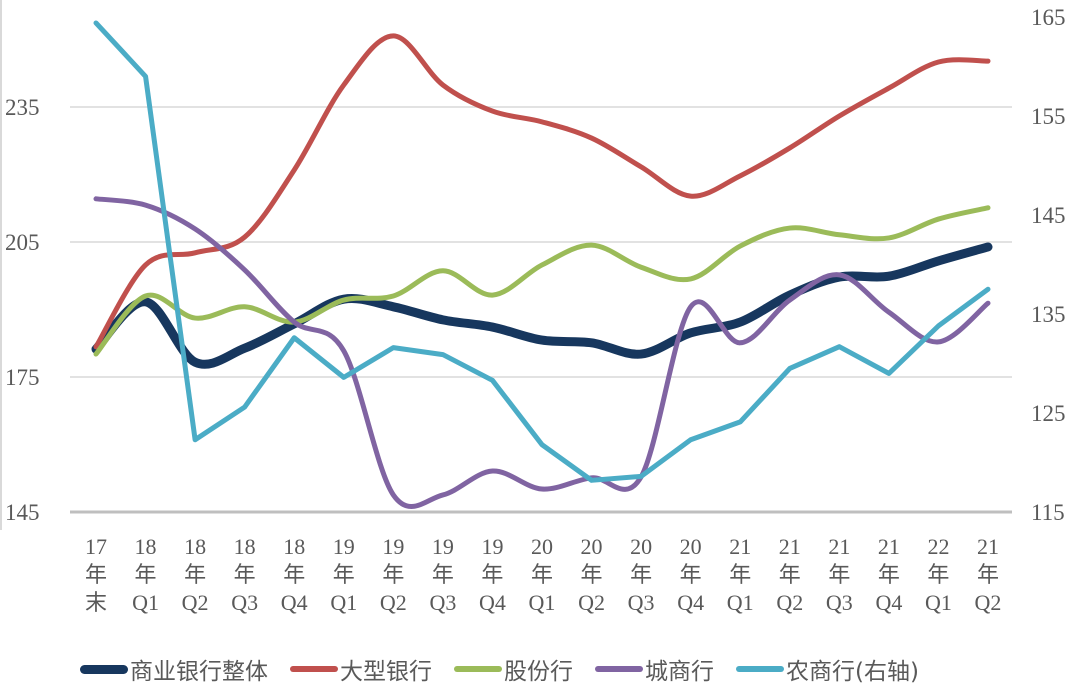 The height and width of the screenshot is (694, 1080). Describe the element at coordinates (538, 672) in the screenshot. I see `legend-label: 股份行` at that location.